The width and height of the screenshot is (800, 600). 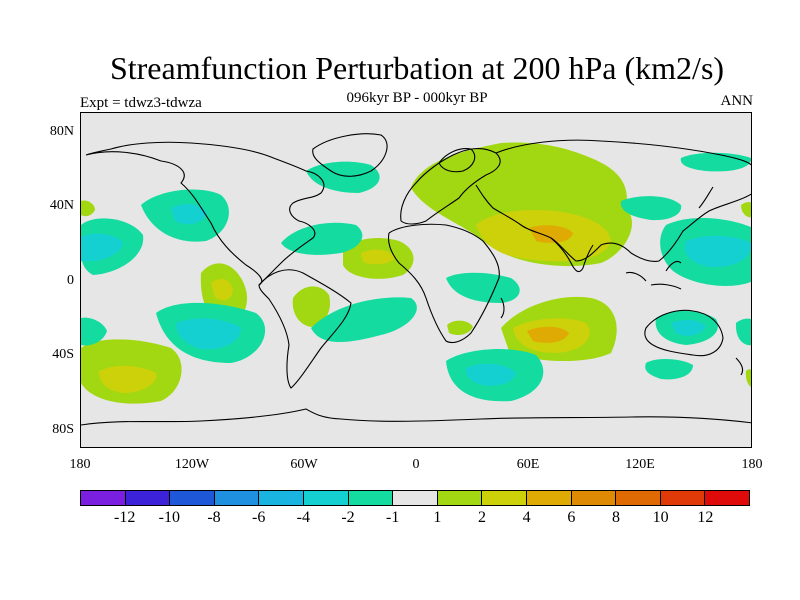 I want to click on colorbar-label: 10, so click(x=660, y=517).